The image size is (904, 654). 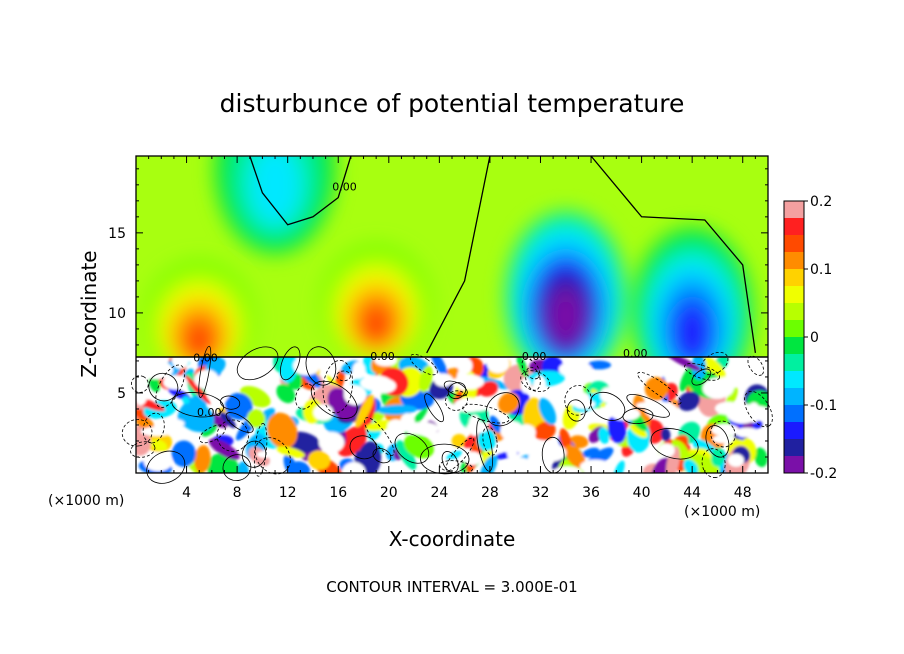 What do you see at coordinates (452, 103) in the screenshot?
I see `chart-title: disturbunce of potential temperature` at bounding box center [452, 103].